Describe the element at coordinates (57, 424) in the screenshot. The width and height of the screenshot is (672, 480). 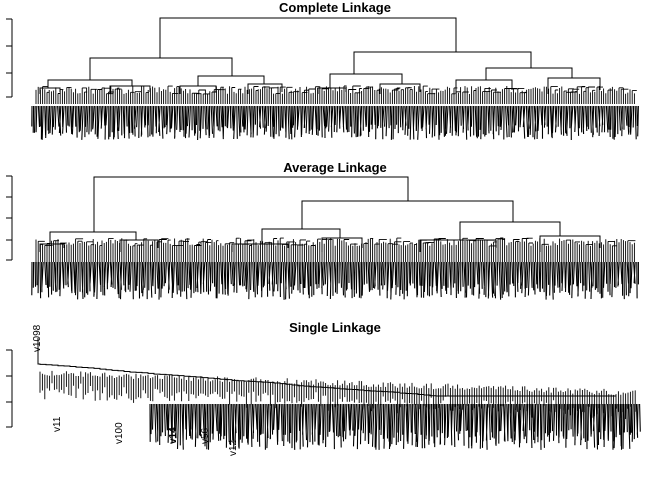
I see `leaf-label: v11` at that location.